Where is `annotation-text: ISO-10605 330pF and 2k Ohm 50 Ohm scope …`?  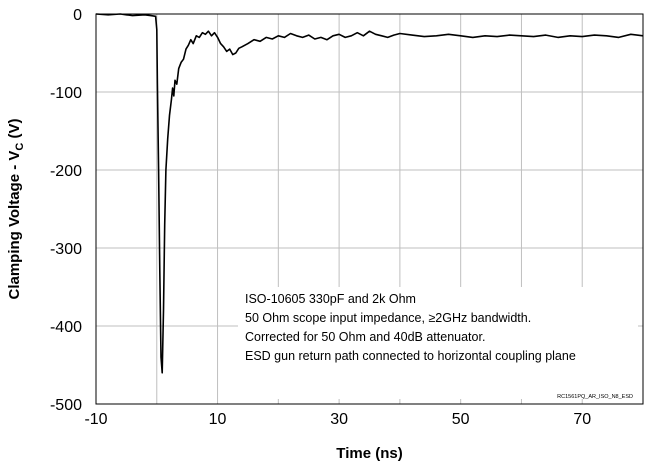 annotation-text: ISO-10605 330pF and 2k Ohm 50 Ohm scope … is located at coordinates (410, 327).